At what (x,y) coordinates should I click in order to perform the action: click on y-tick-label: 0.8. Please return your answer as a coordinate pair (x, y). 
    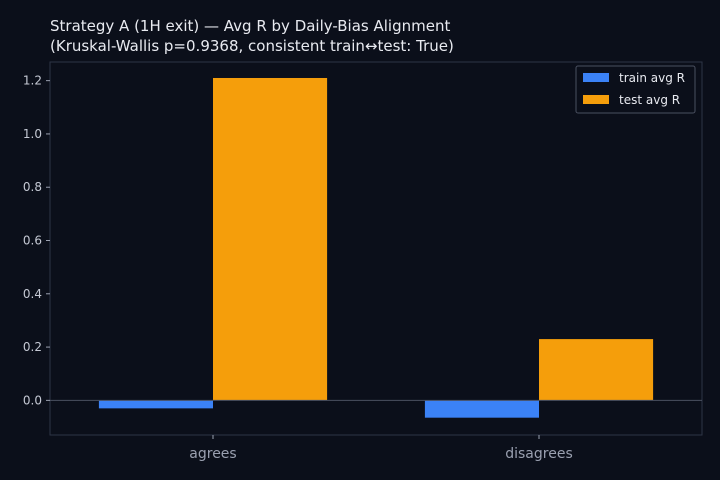
    Looking at the image, I should click on (32, 187).